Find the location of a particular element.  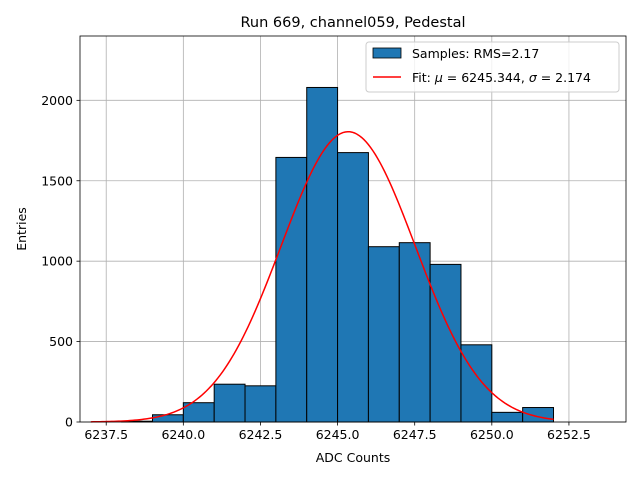

x-tick-label: 6247.5 is located at coordinates (415, 434).